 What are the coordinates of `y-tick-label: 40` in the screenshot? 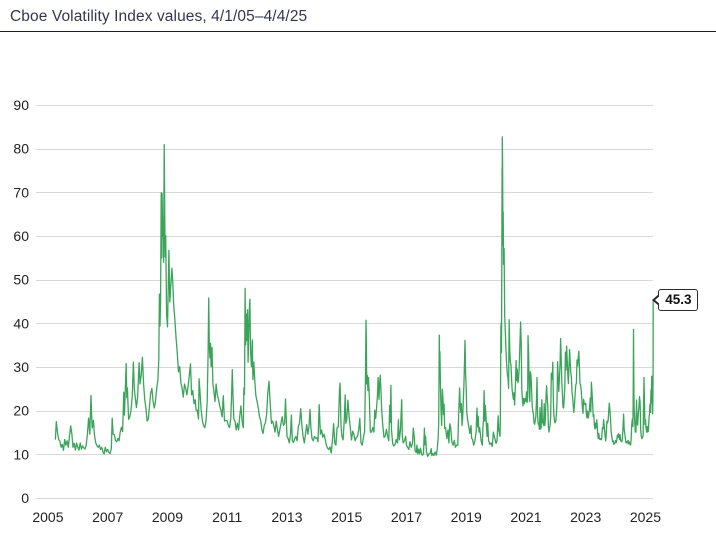 It's located at (21, 323).